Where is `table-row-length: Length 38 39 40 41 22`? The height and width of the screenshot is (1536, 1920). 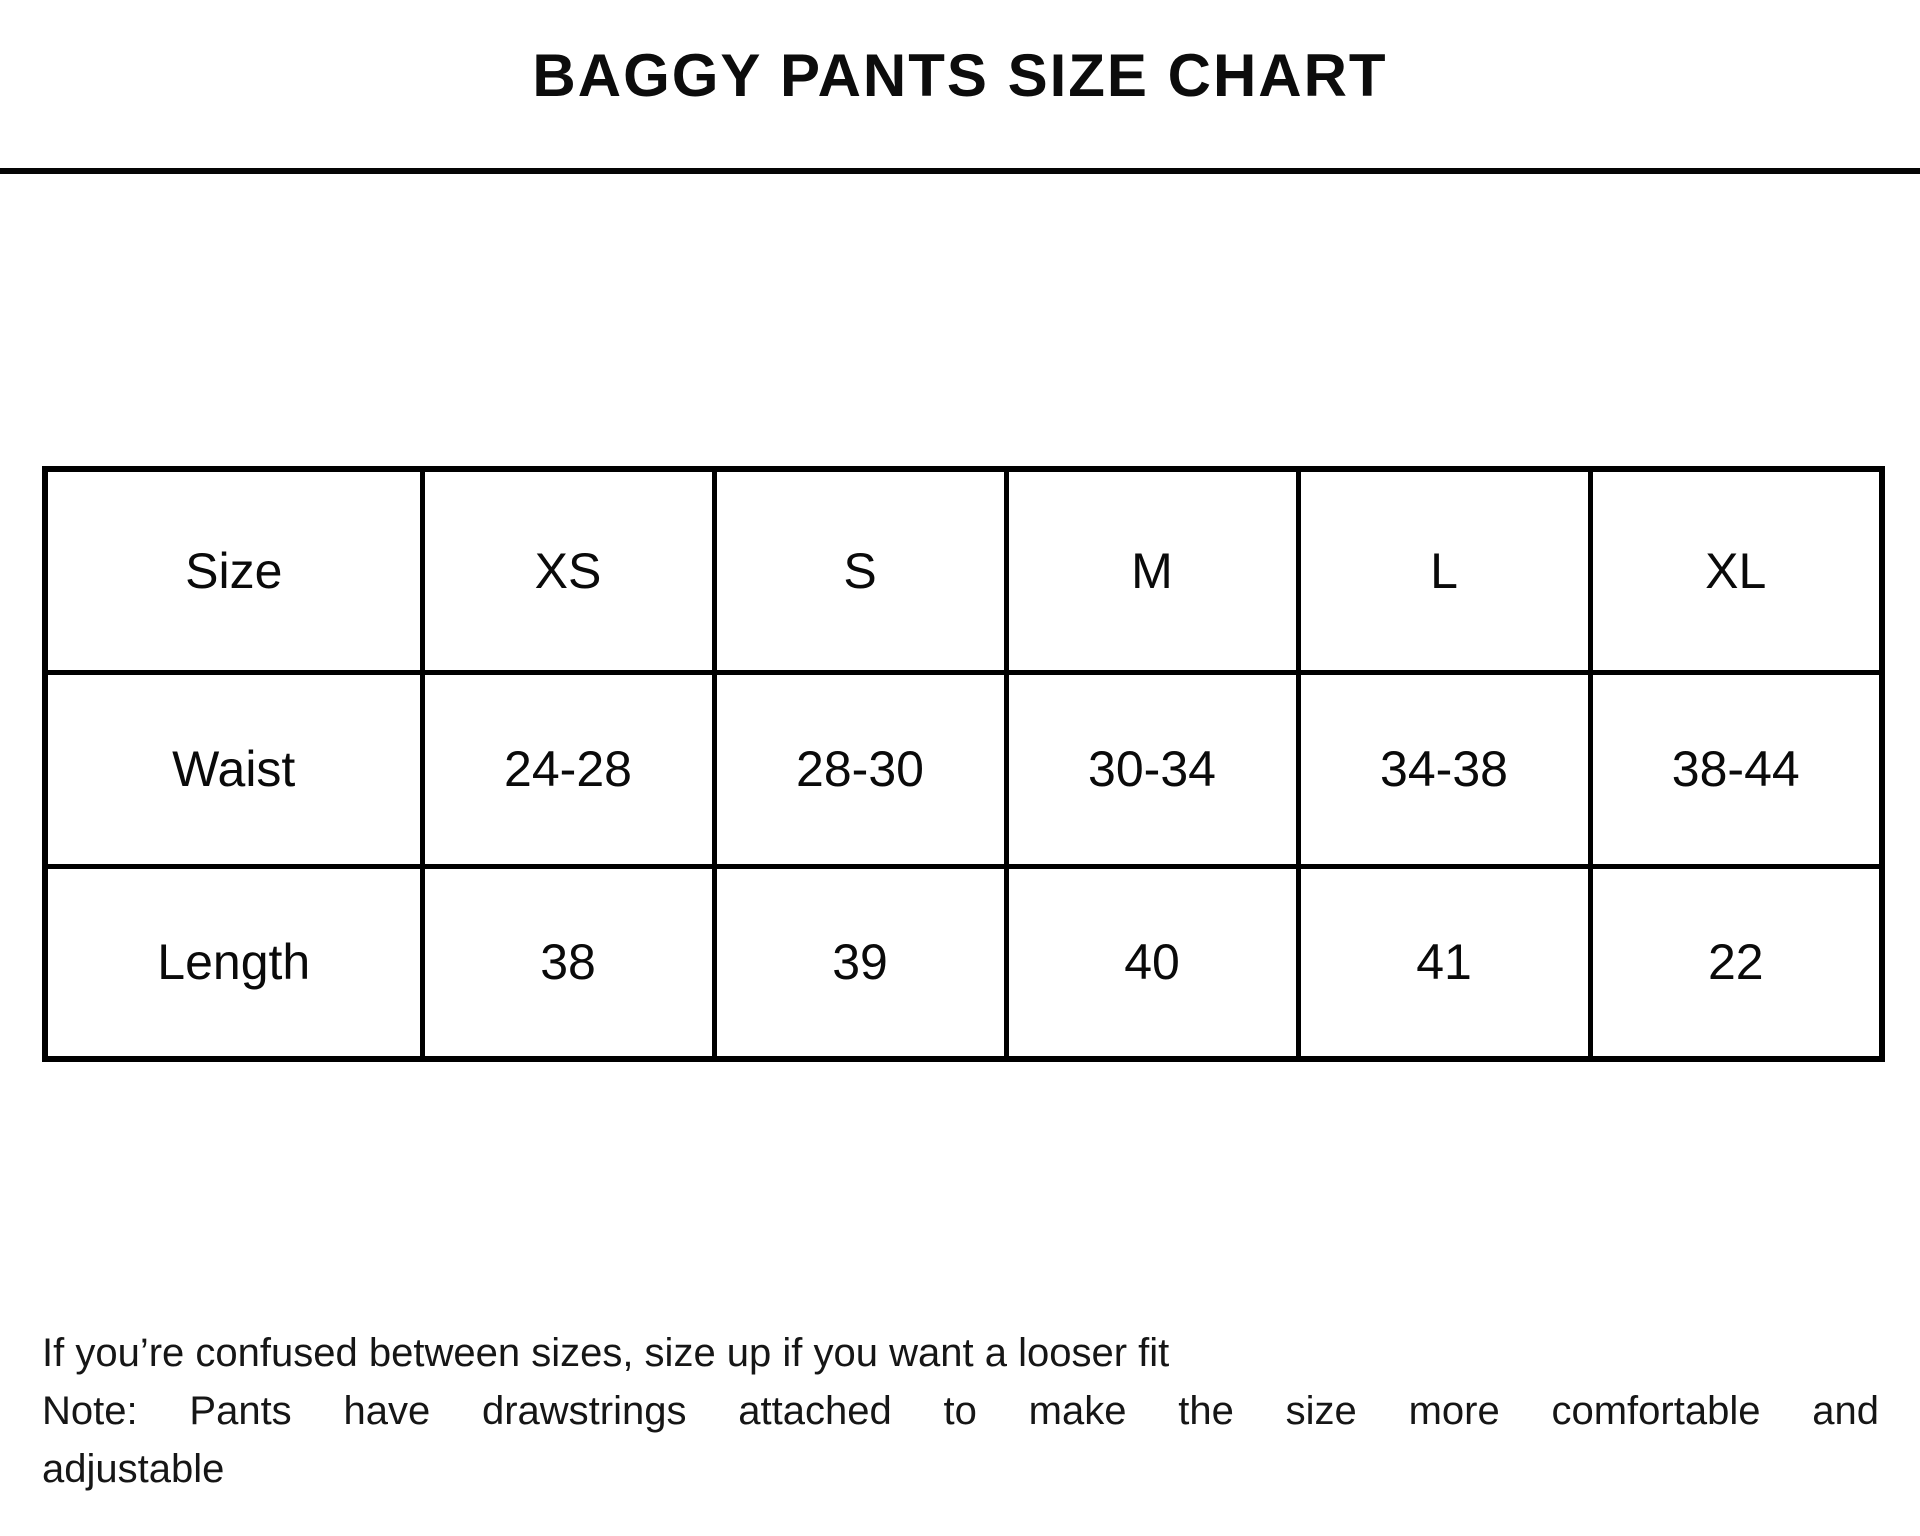
table-row-length: Length 38 39 40 41 22 is located at coordinates (963, 962).